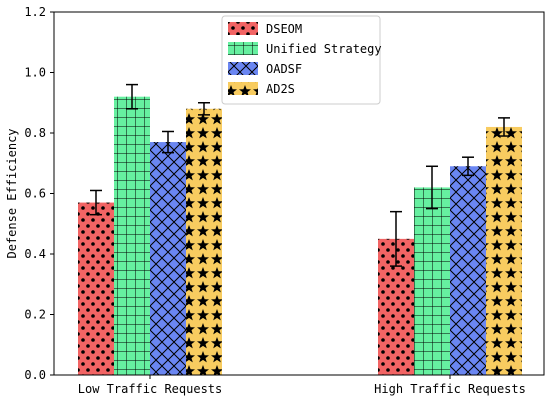 This screenshot has height=402, width=550. What do you see at coordinates (284, 29) in the screenshot?
I see `legend-label: DSEOM` at bounding box center [284, 29].